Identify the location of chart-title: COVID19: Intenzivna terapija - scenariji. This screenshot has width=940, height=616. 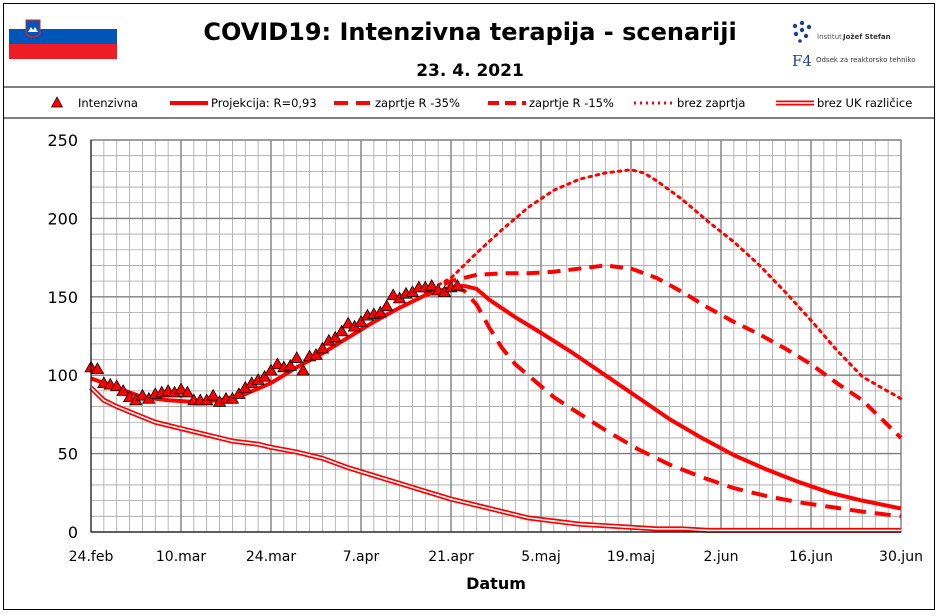
(469, 32).